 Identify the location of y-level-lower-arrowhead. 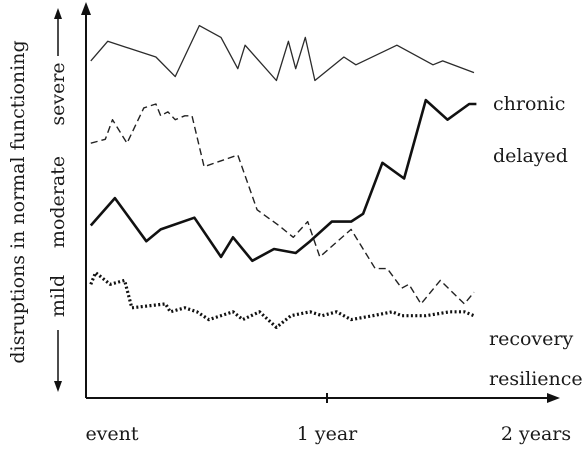
(58, 386).